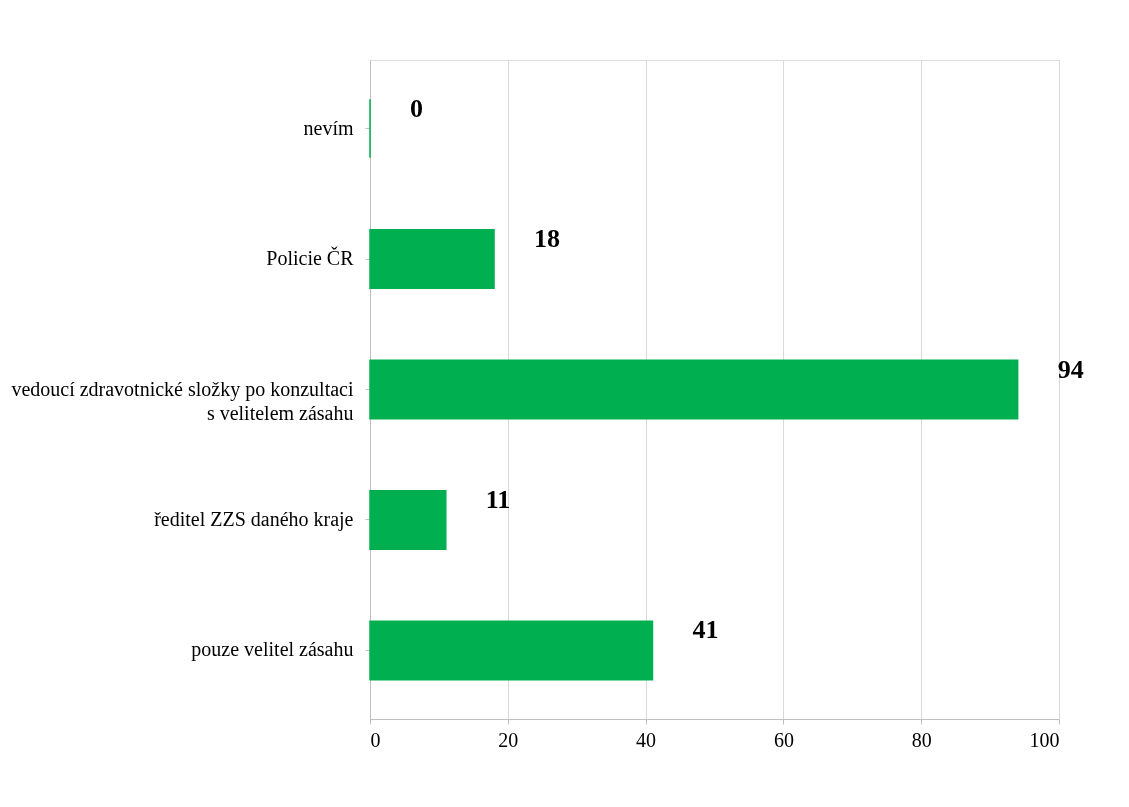 The height and width of the screenshot is (807, 1129). Describe the element at coordinates (310, 257) in the screenshot. I see `y-tick-label: Policie ČR` at that location.